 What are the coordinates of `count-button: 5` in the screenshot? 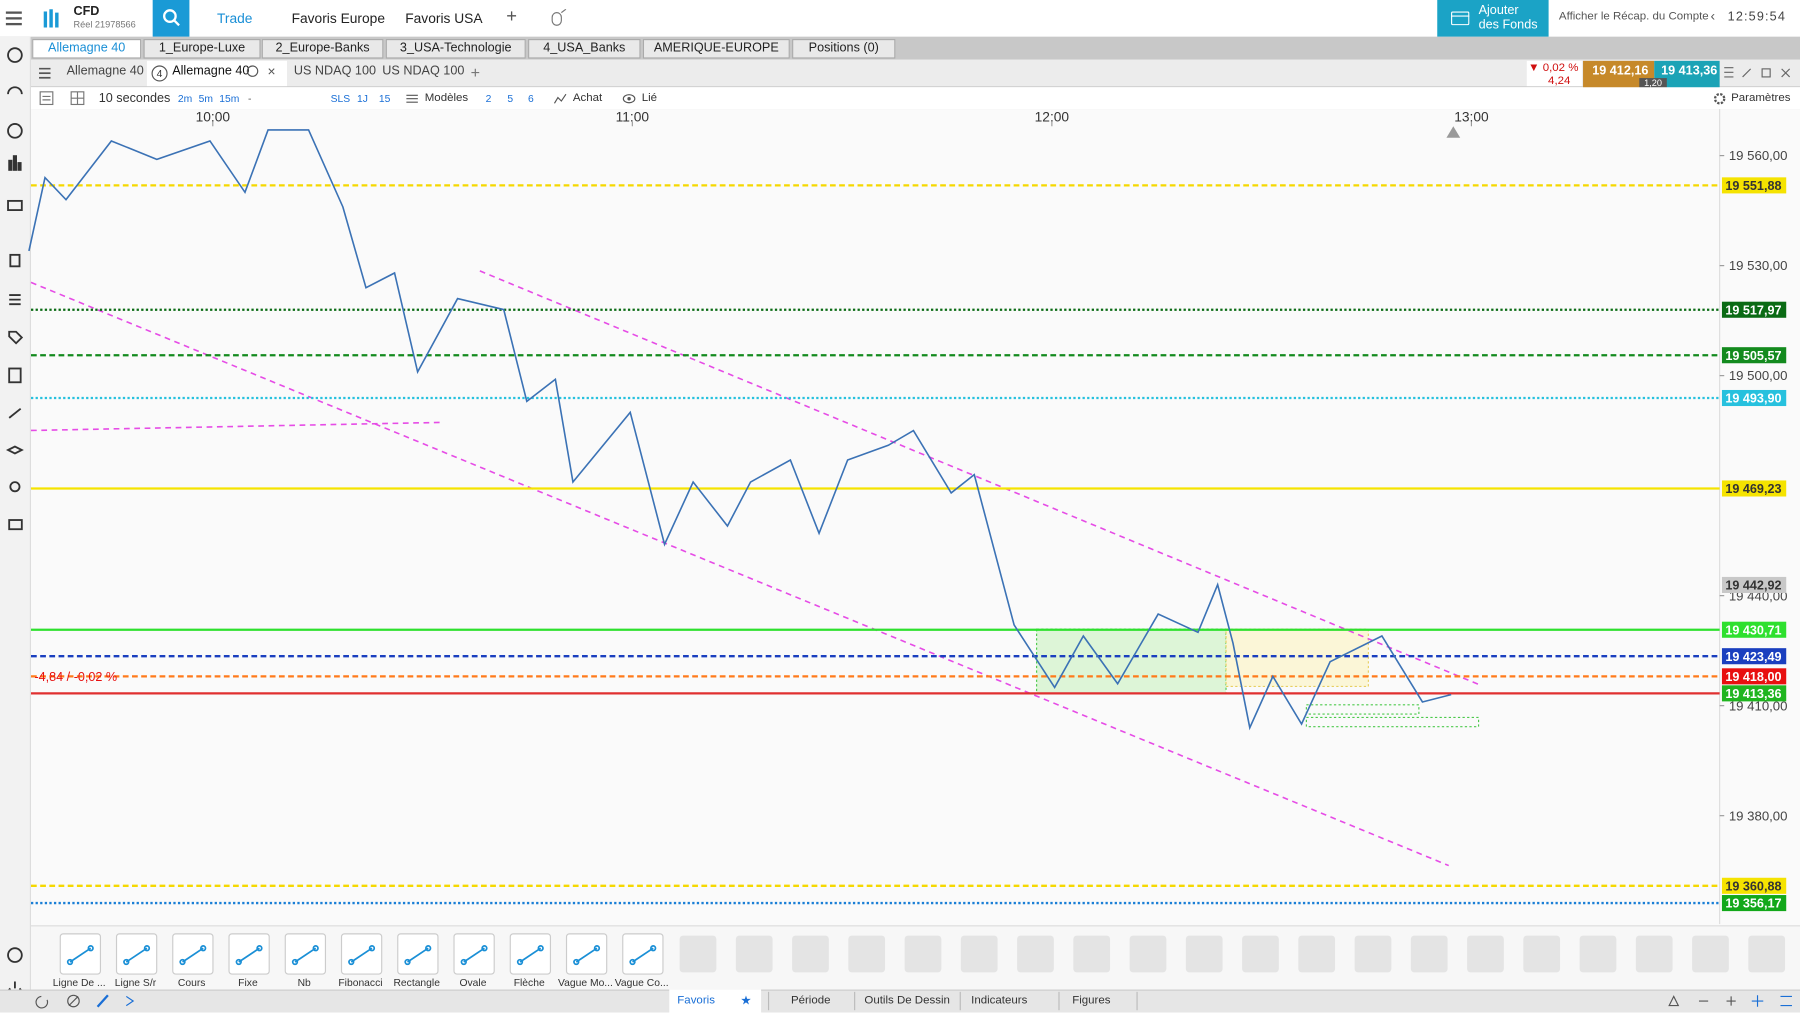 It's located at (510, 98).